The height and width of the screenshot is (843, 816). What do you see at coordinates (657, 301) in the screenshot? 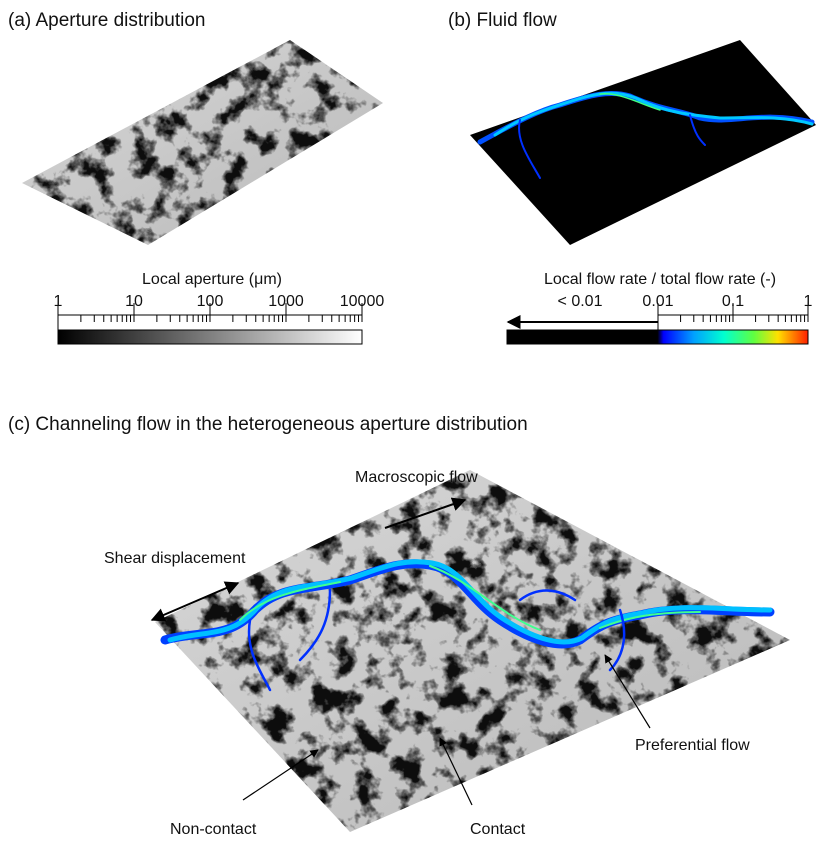
I see `tick-label: 0.01` at bounding box center [657, 301].